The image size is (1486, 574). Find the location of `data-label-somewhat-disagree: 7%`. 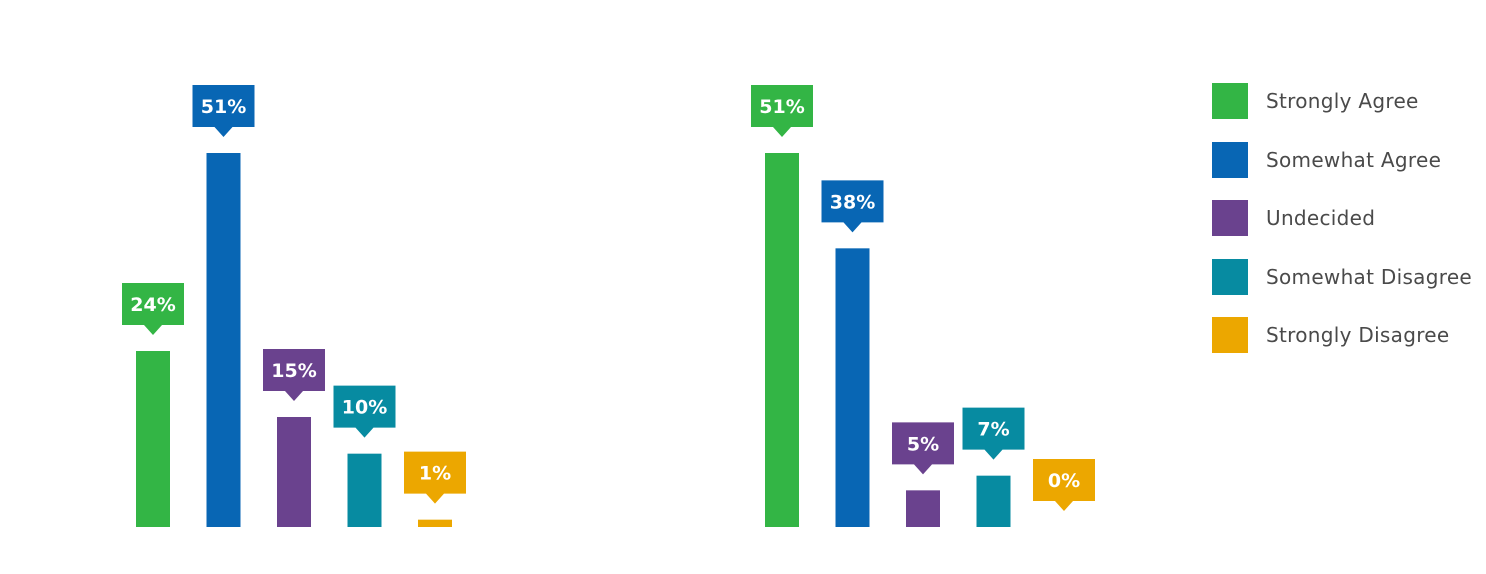

data-label-somewhat-disagree: 7% is located at coordinates (993, 430).